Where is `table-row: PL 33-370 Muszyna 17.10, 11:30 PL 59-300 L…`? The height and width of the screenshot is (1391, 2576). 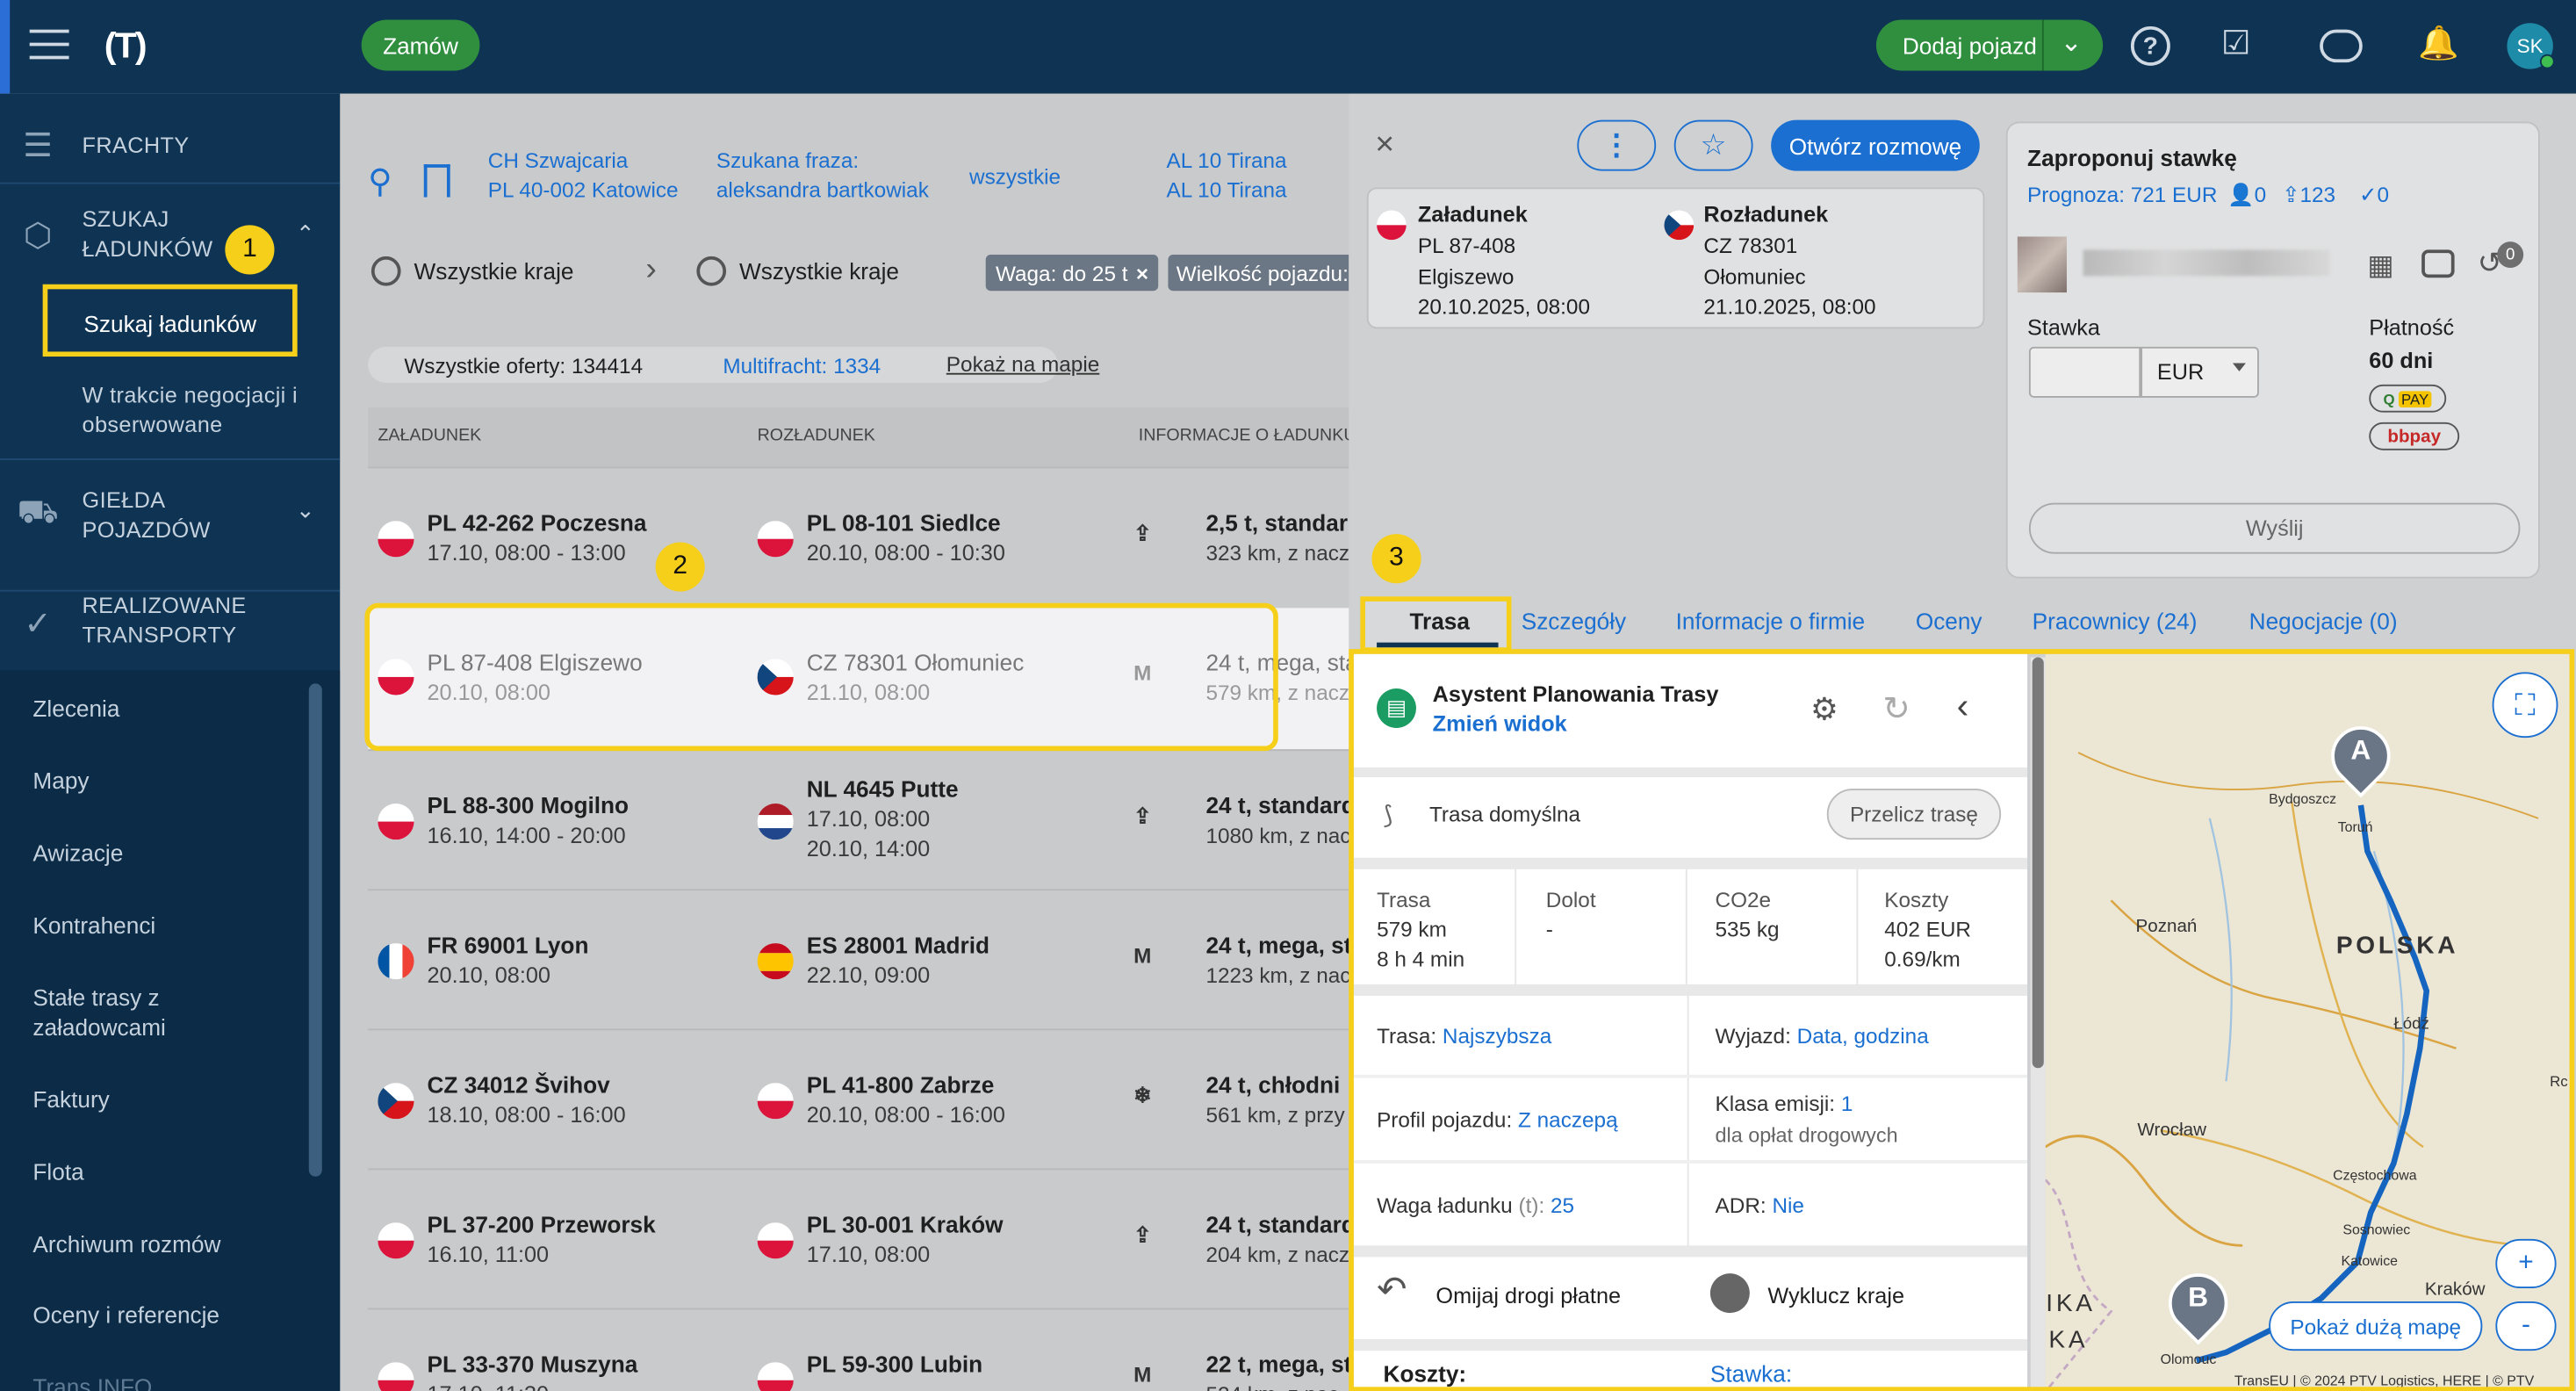 table-row: PL 33-370 Muszyna 17.10, 11:30 PL 59-300 L… is located at coordinates (861, 1349).